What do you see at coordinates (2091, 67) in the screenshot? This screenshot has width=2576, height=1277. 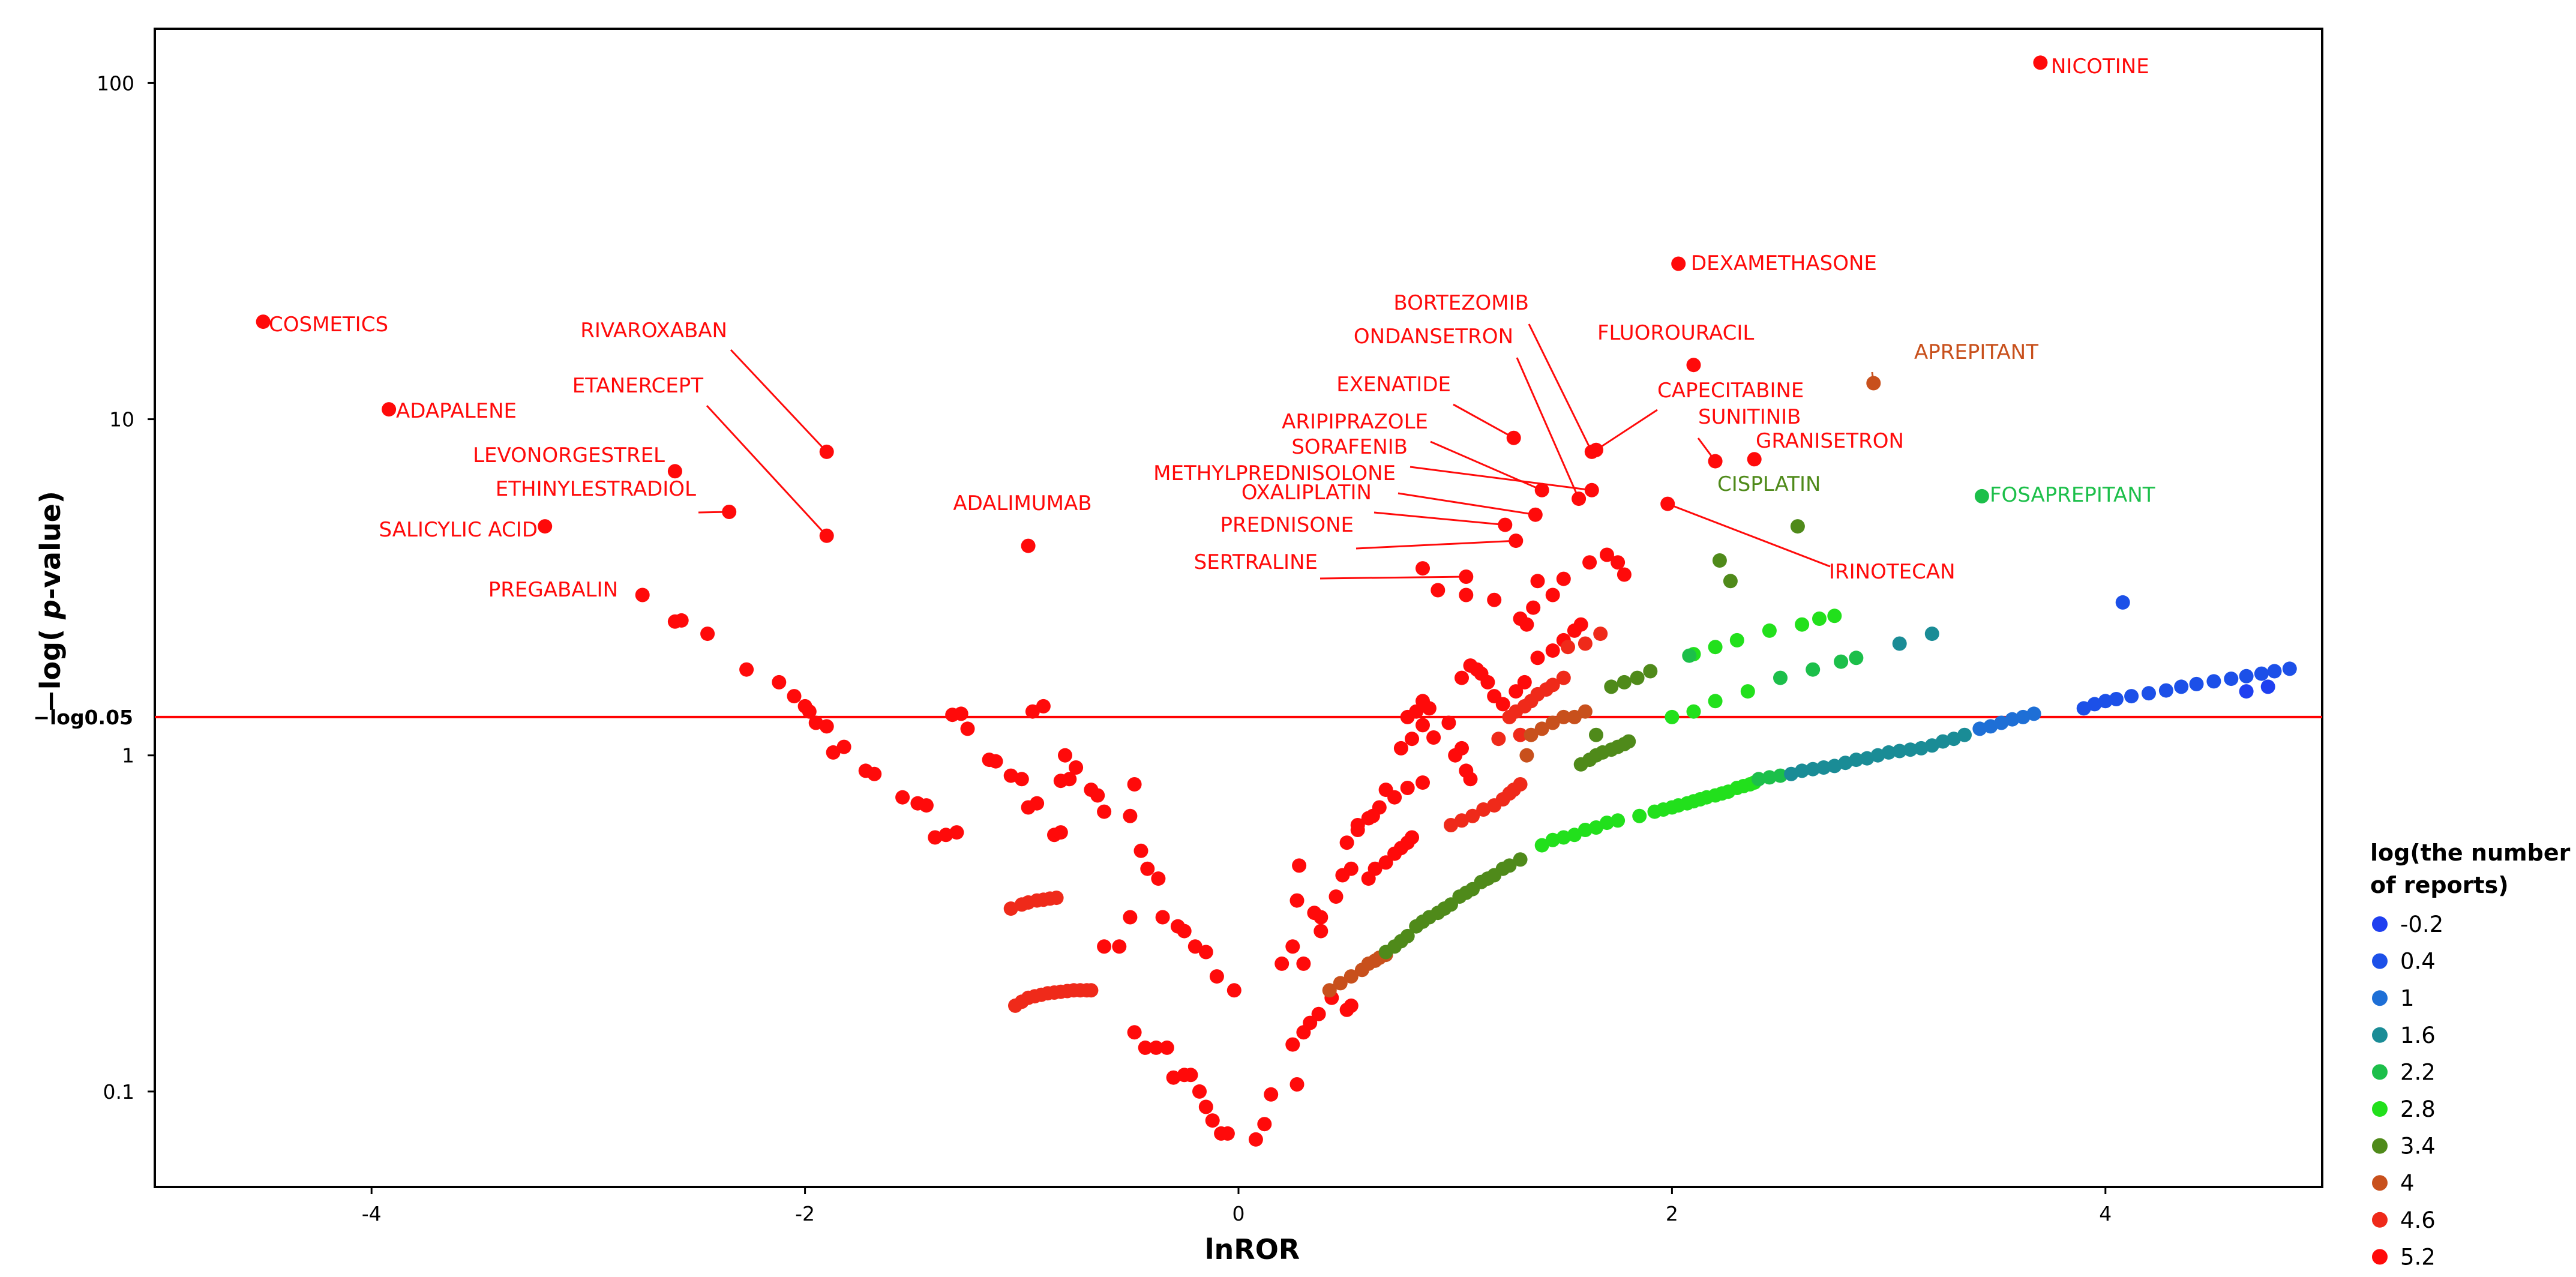 I see `annotation-nicotine: NICOTINE` at bounding box center [2091, 67].